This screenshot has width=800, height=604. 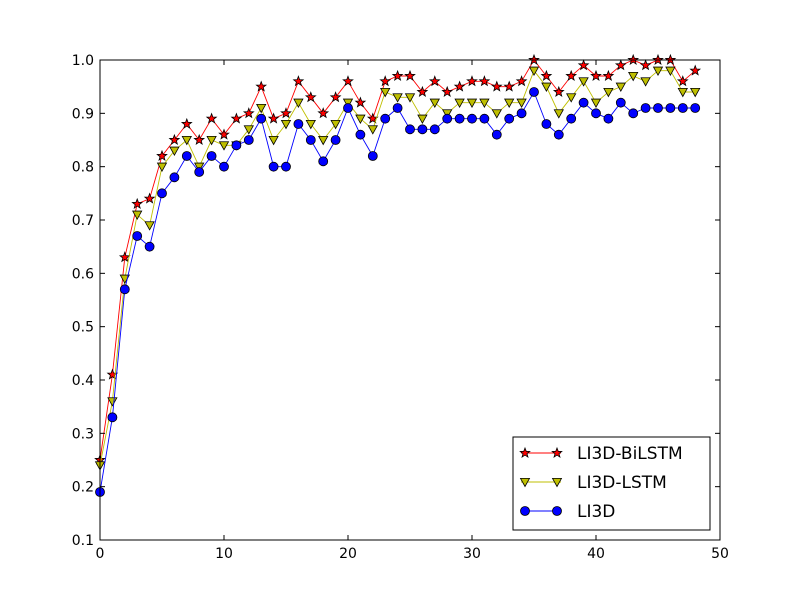 What do you see at coordinates (83, 221) in the screenshot?
I see `y-tick-label: 0.7` at bounding box center [83, 221].